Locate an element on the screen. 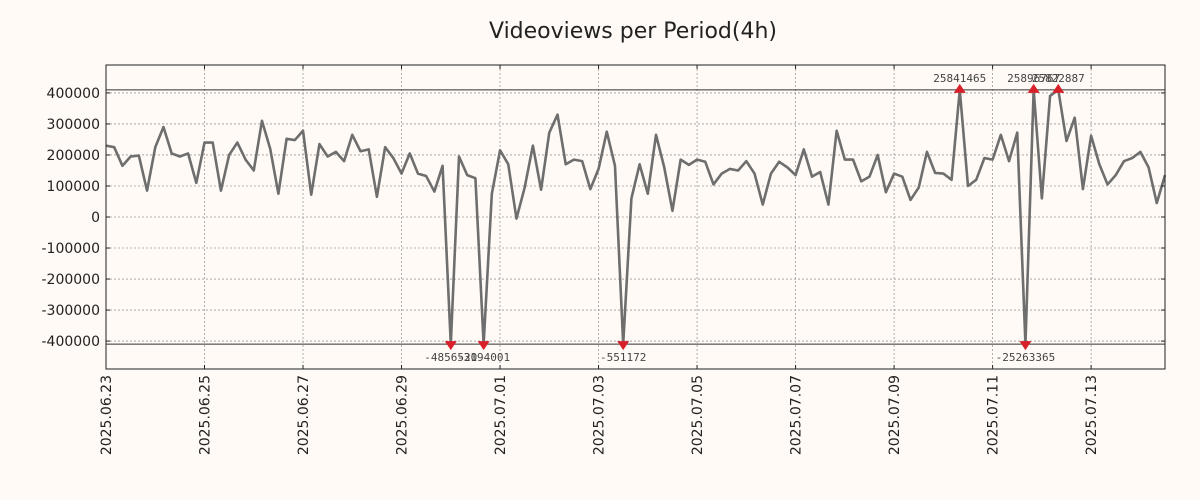  y-tick-label: 200000 is located at coordinates (73, 156).